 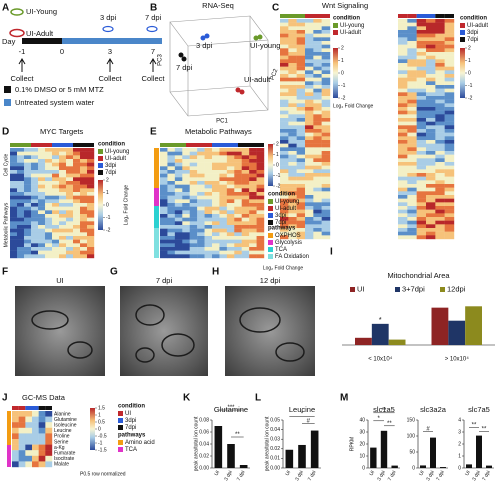 I want to click on chart-title: slc1a5, so click(x=384, y=409).